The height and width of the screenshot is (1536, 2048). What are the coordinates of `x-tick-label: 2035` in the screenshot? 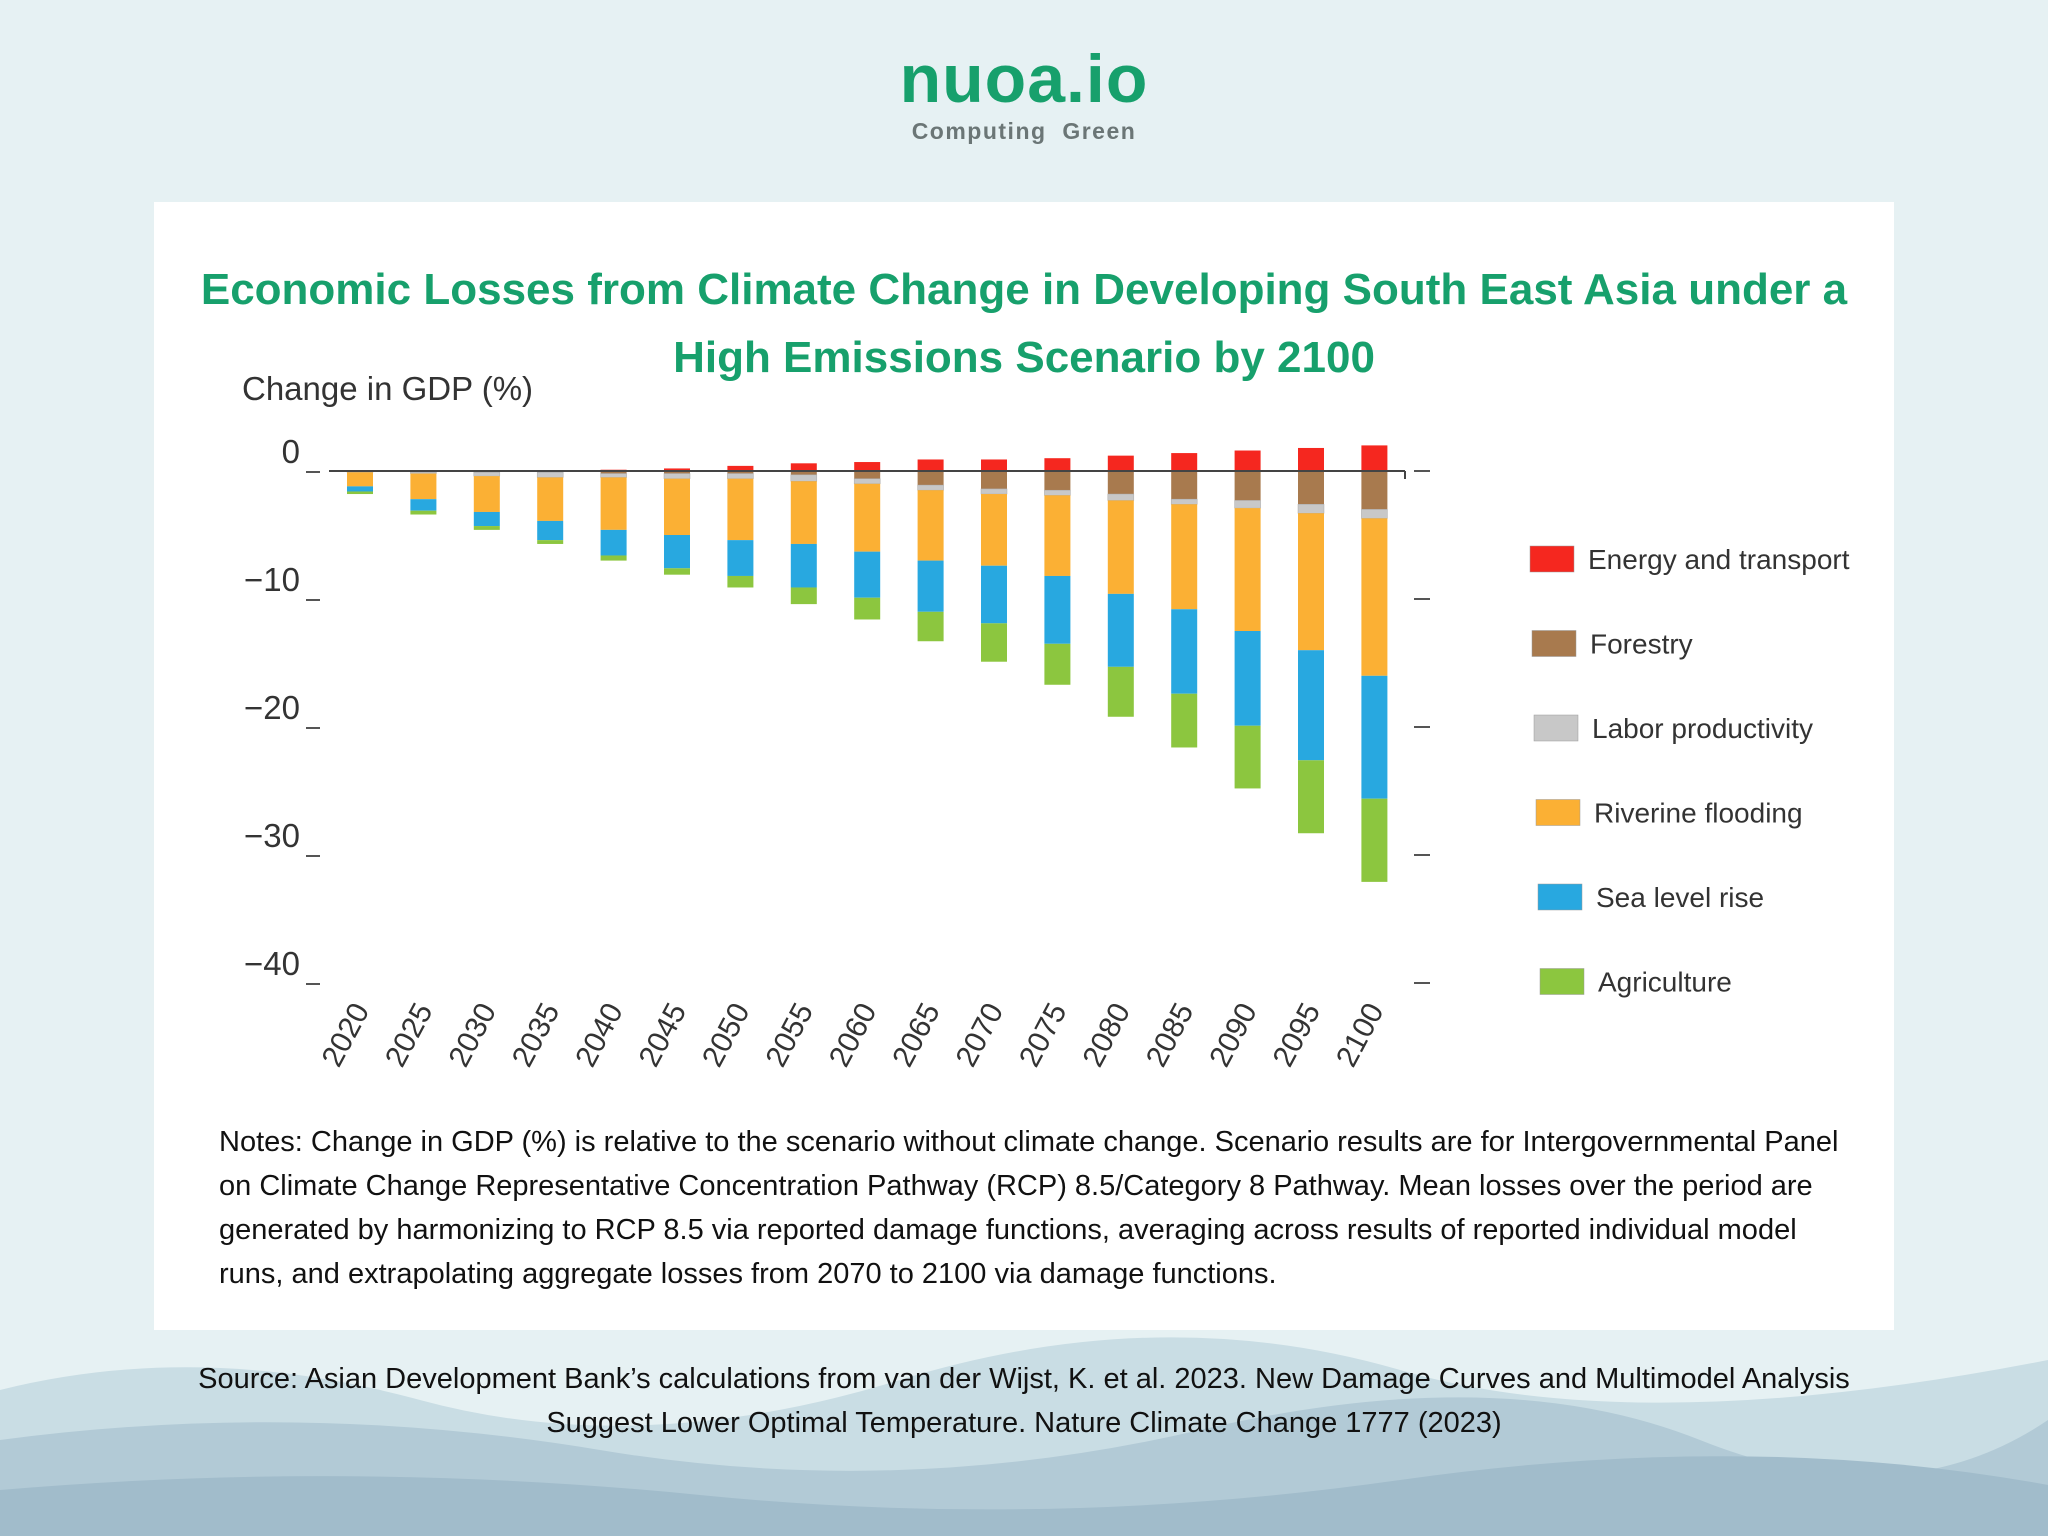 It's located at (536, 1035).